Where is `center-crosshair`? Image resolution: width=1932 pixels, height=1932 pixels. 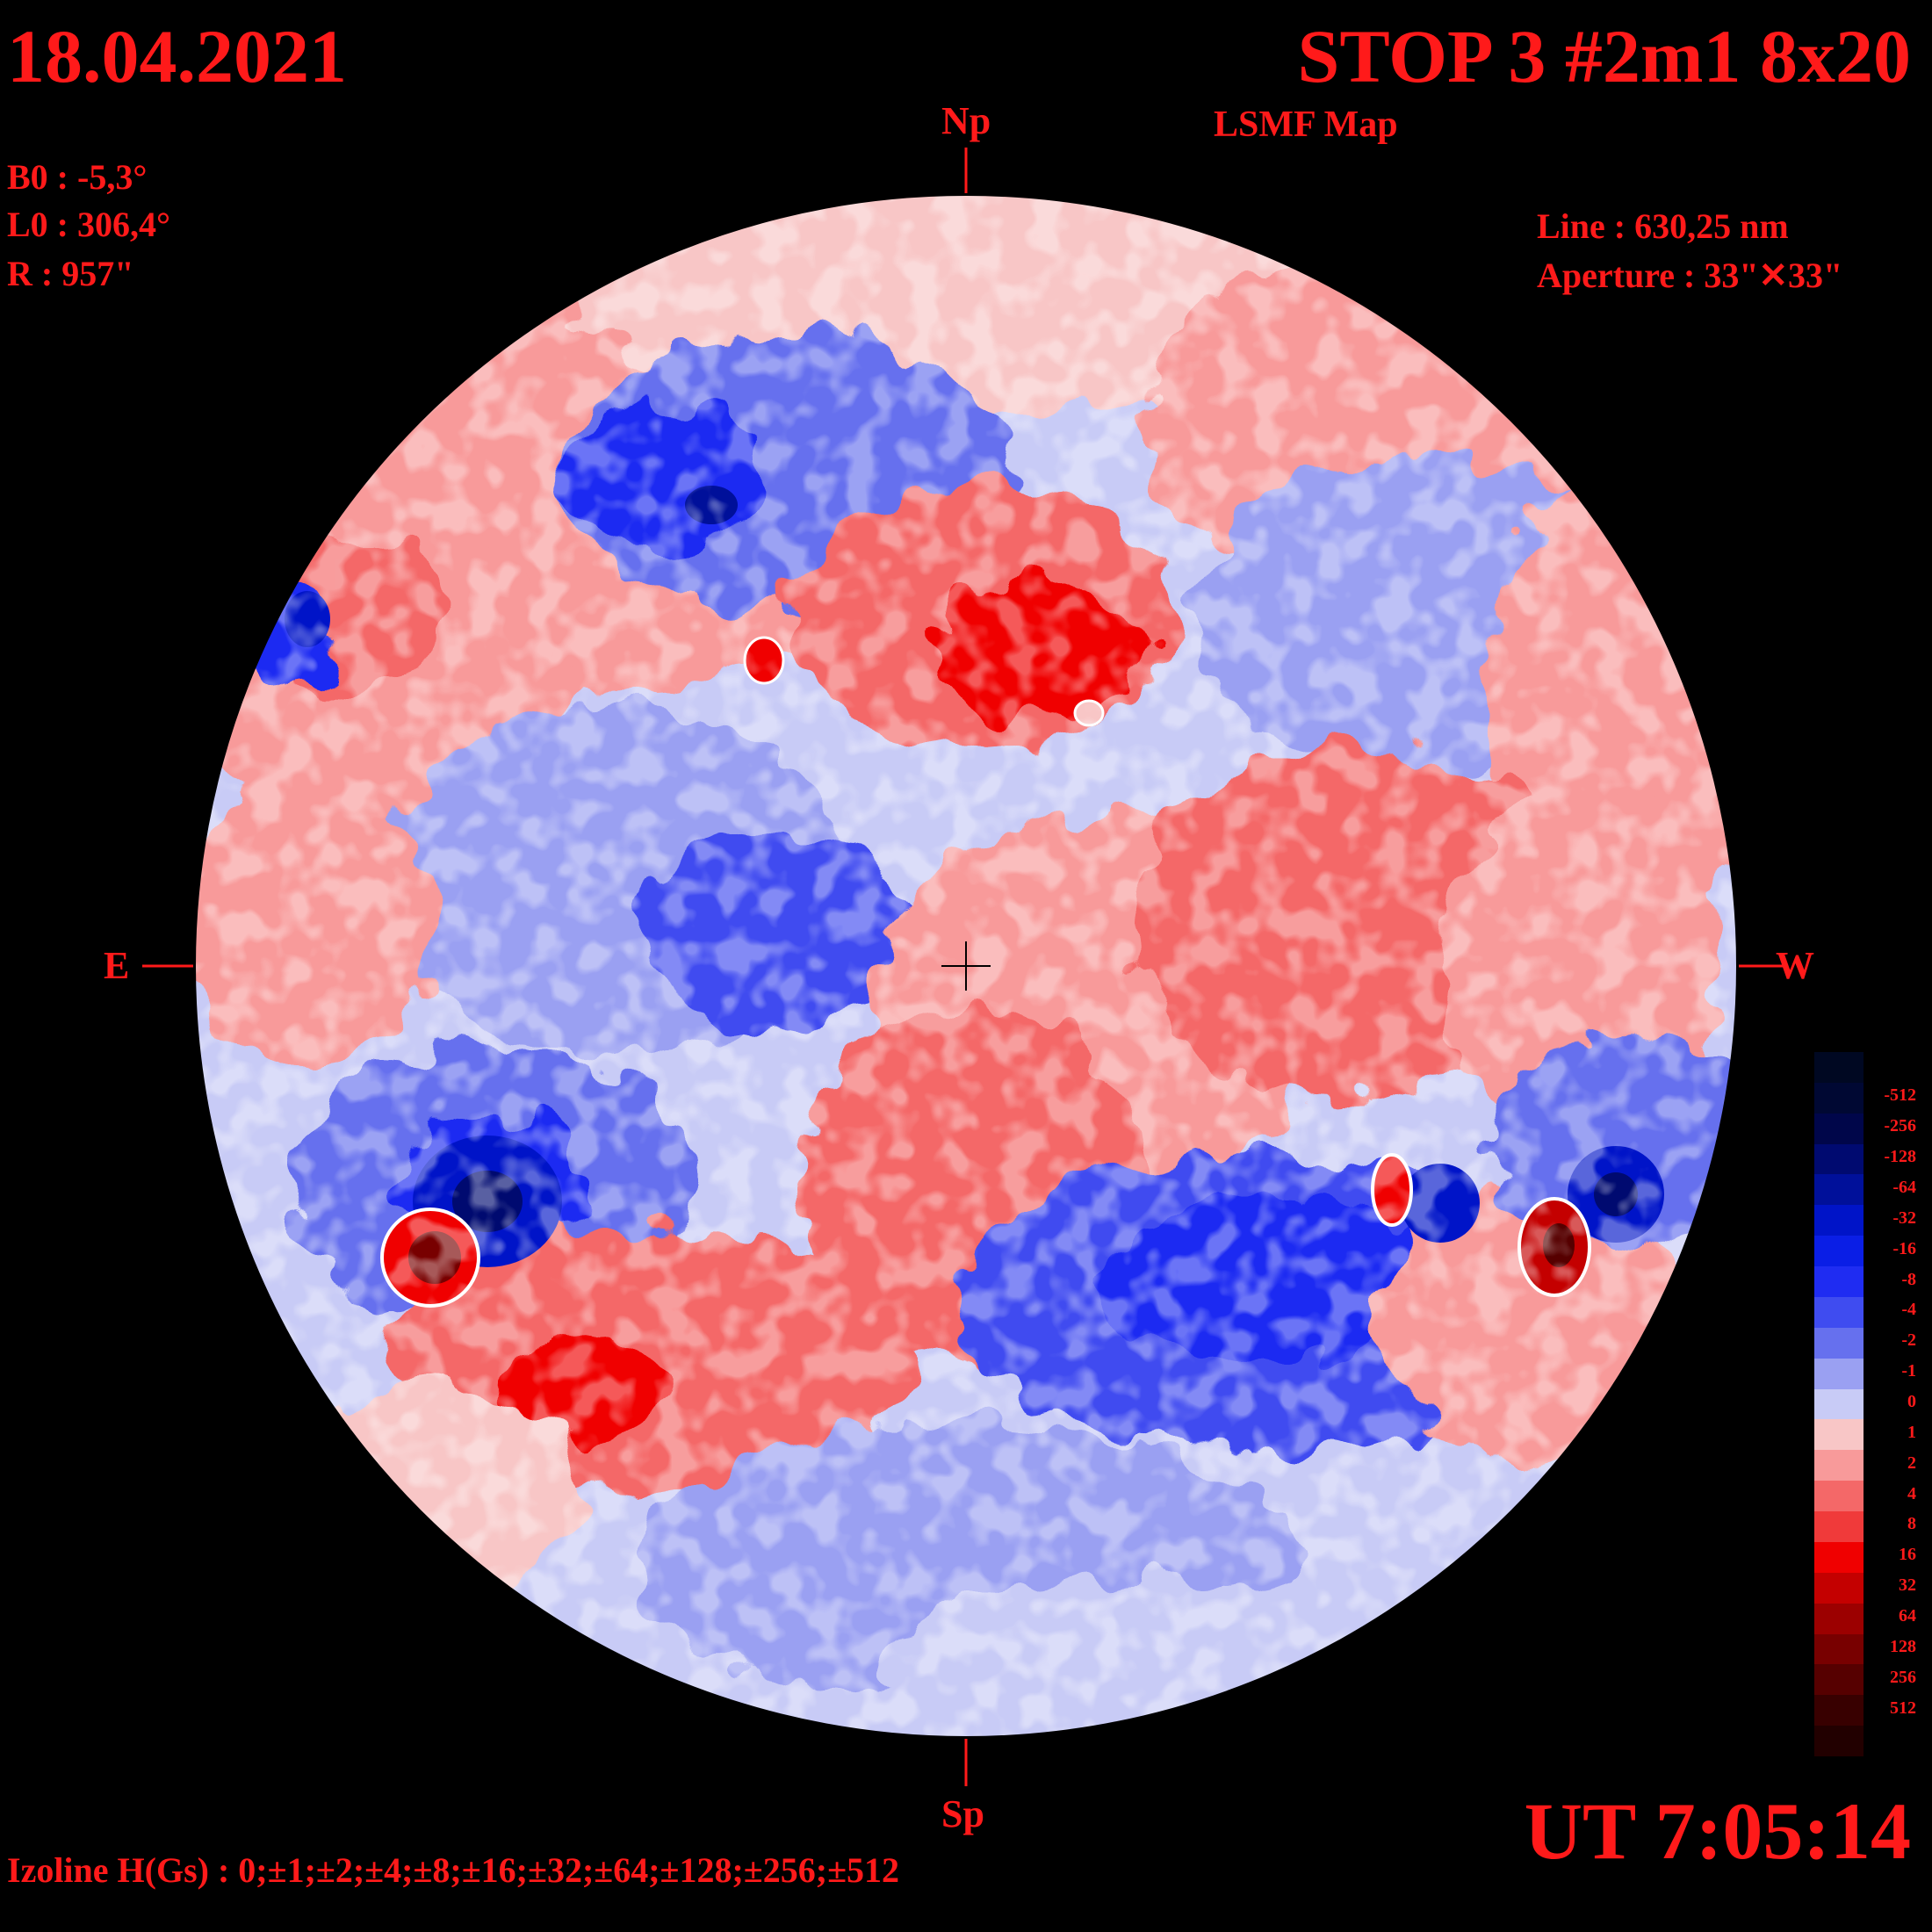
center-crosshair is located at coordinates (966, 966).